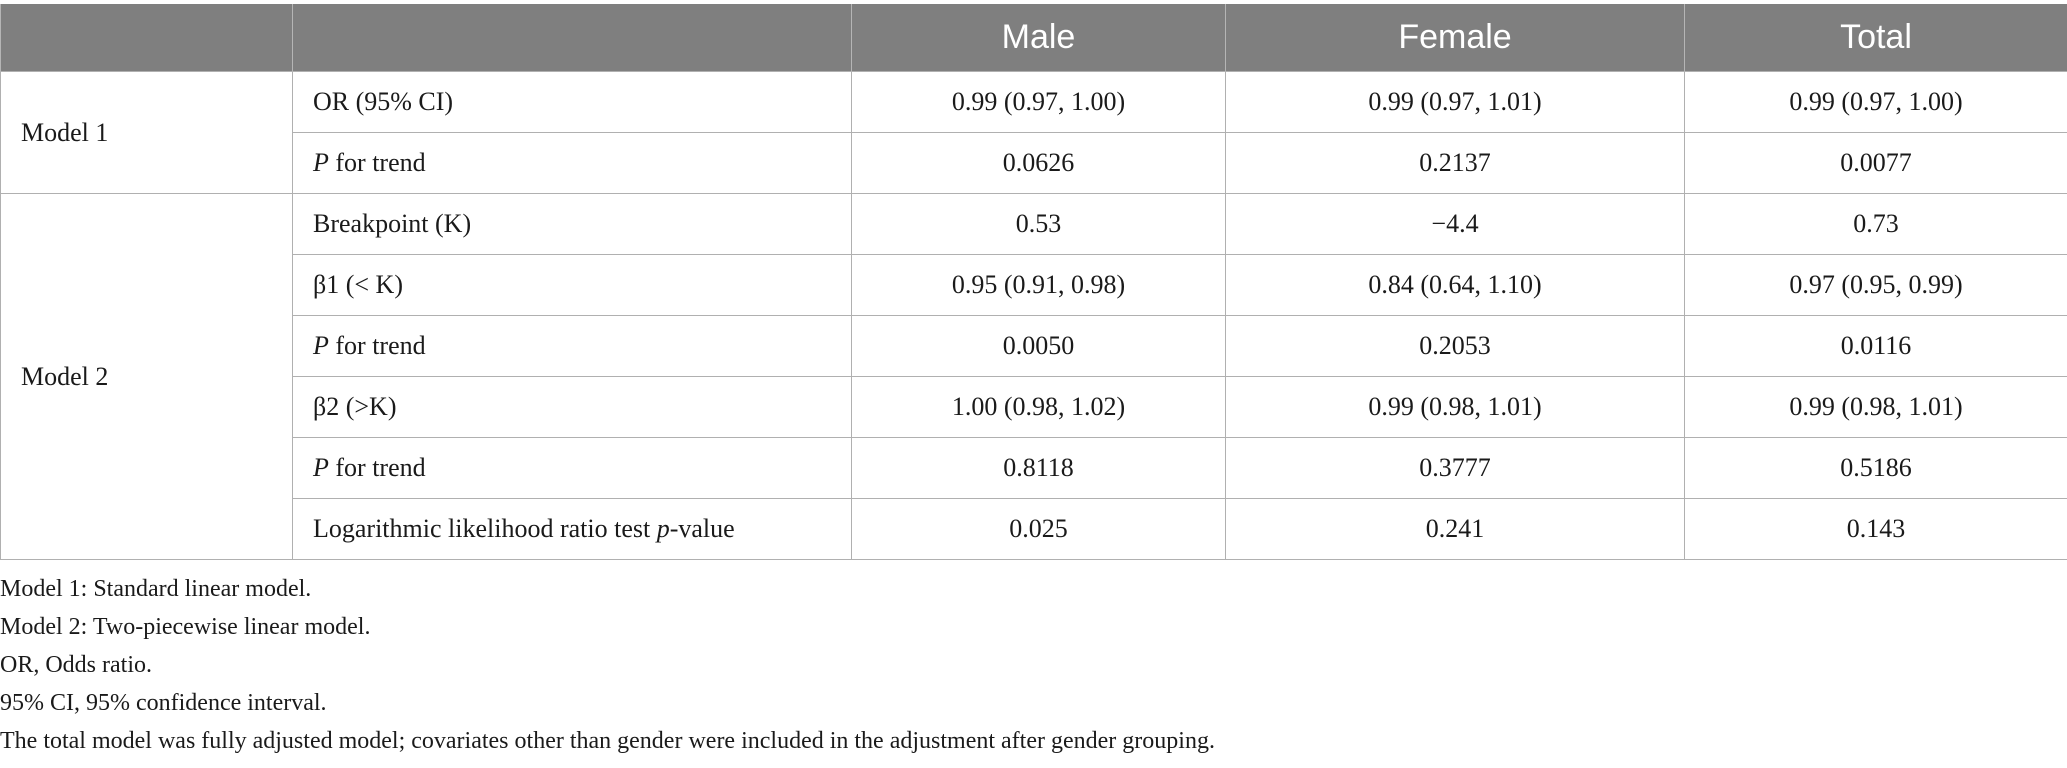 The width and height of the screenshot is (2067, 768). I want to click on cell-total: 0.5186, so click(1875, 468).